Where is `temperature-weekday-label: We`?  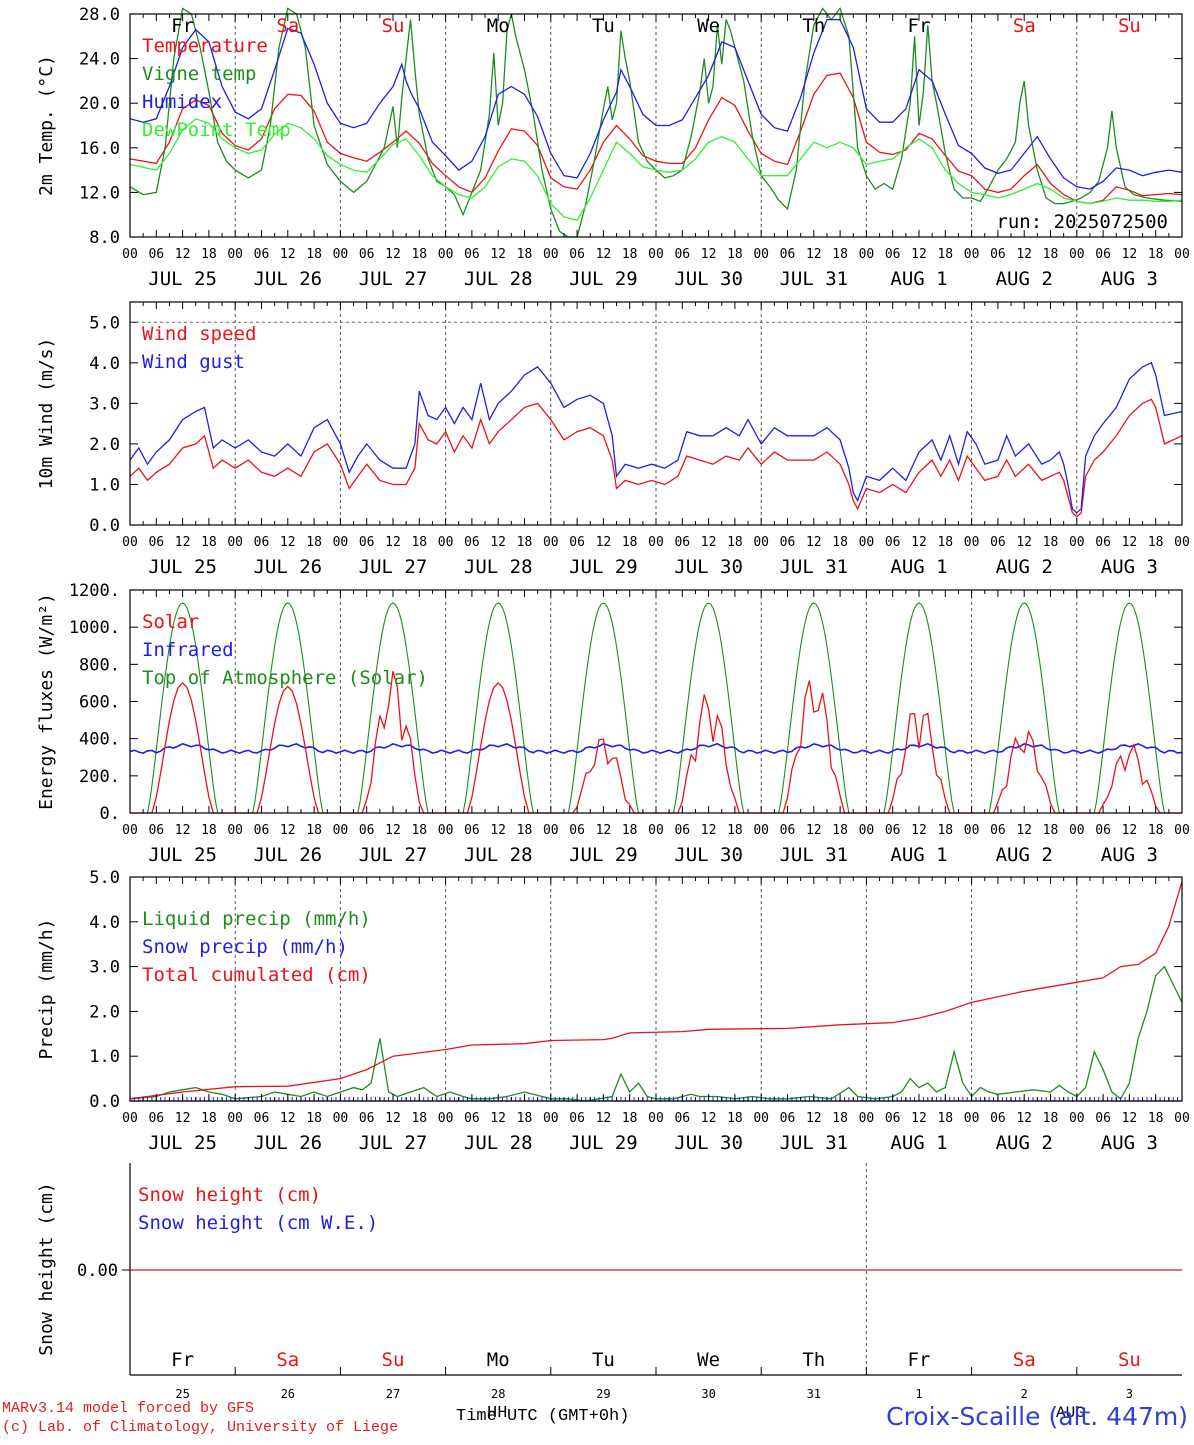 temperature-weekday-label: We is located at coordinates (708, 26).